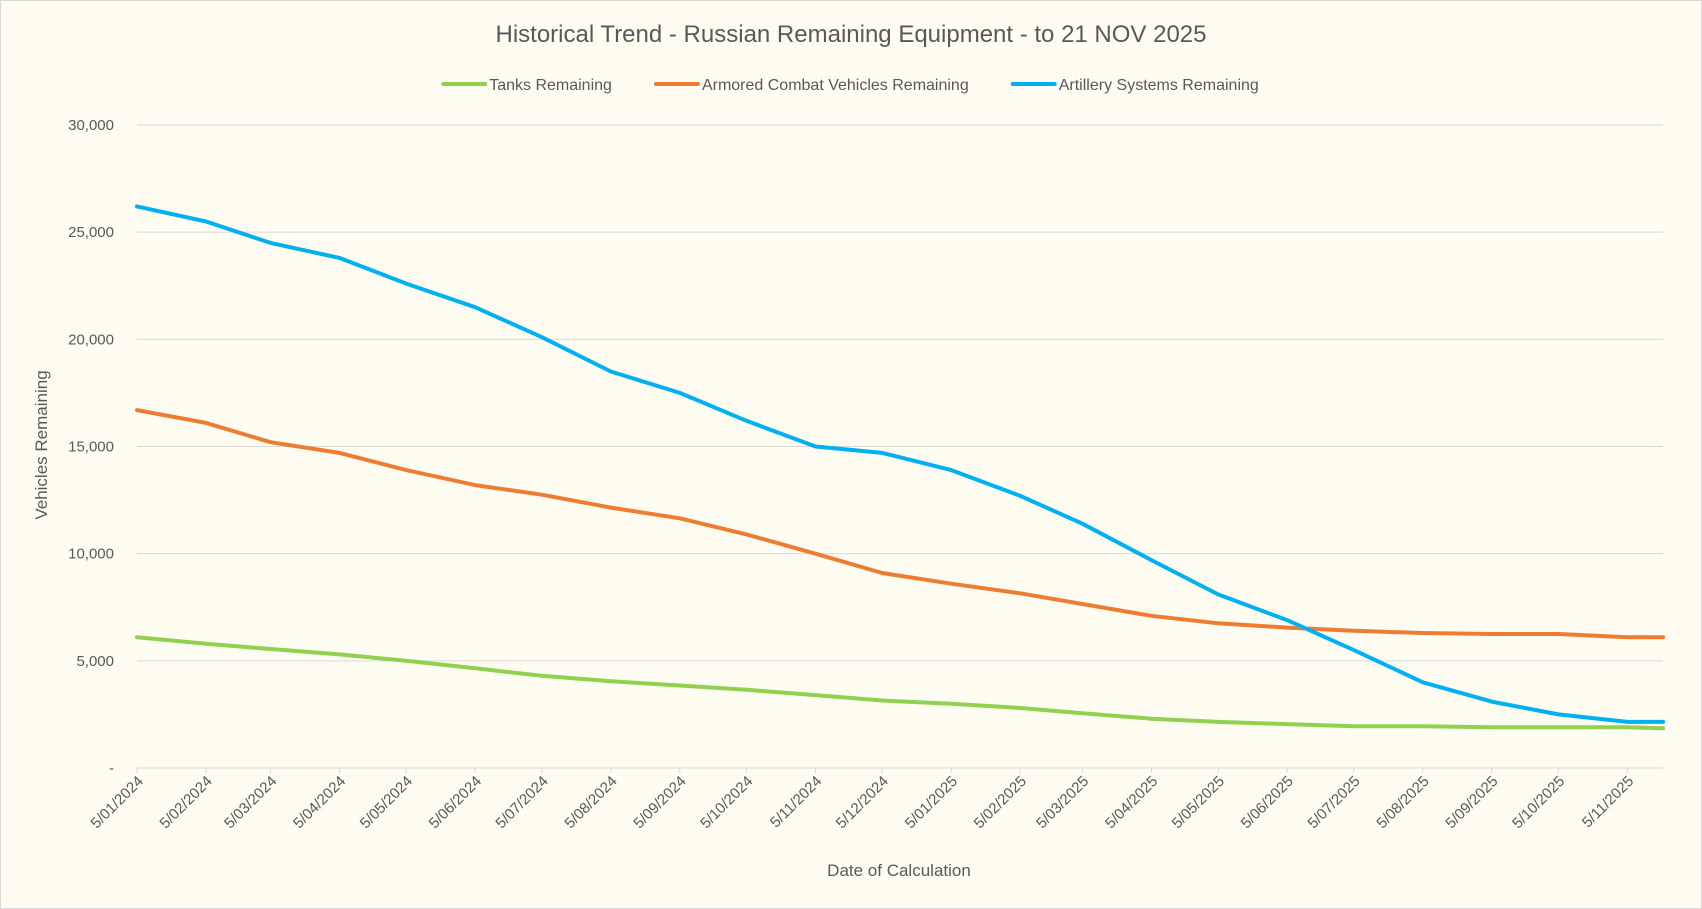  Describe the element at coordinates (1267, 802) in the screenshot. I see `x-tick-label: 5/06/2025` at that location.